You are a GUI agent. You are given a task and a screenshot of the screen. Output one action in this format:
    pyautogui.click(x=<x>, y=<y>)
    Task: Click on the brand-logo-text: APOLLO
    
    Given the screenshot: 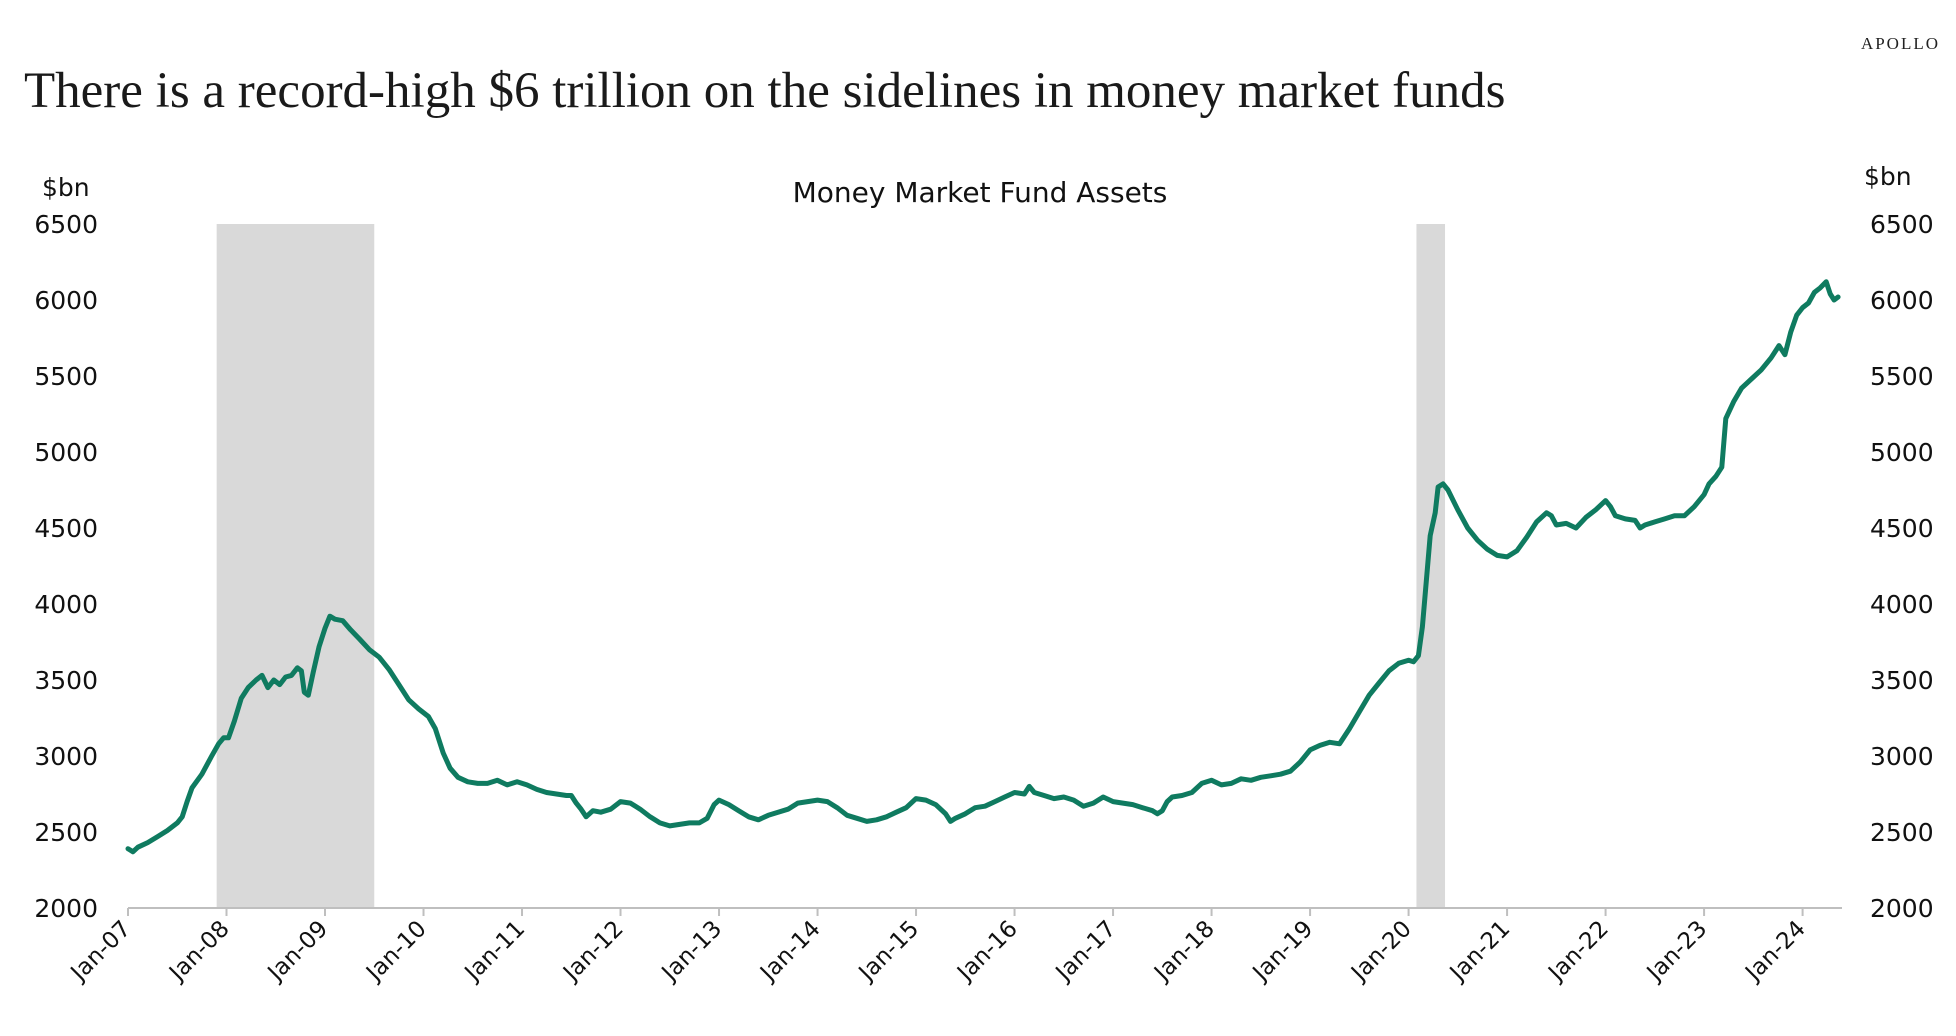 What is the action you would take?
    pyautogui.click(x=1900, y=43)
    